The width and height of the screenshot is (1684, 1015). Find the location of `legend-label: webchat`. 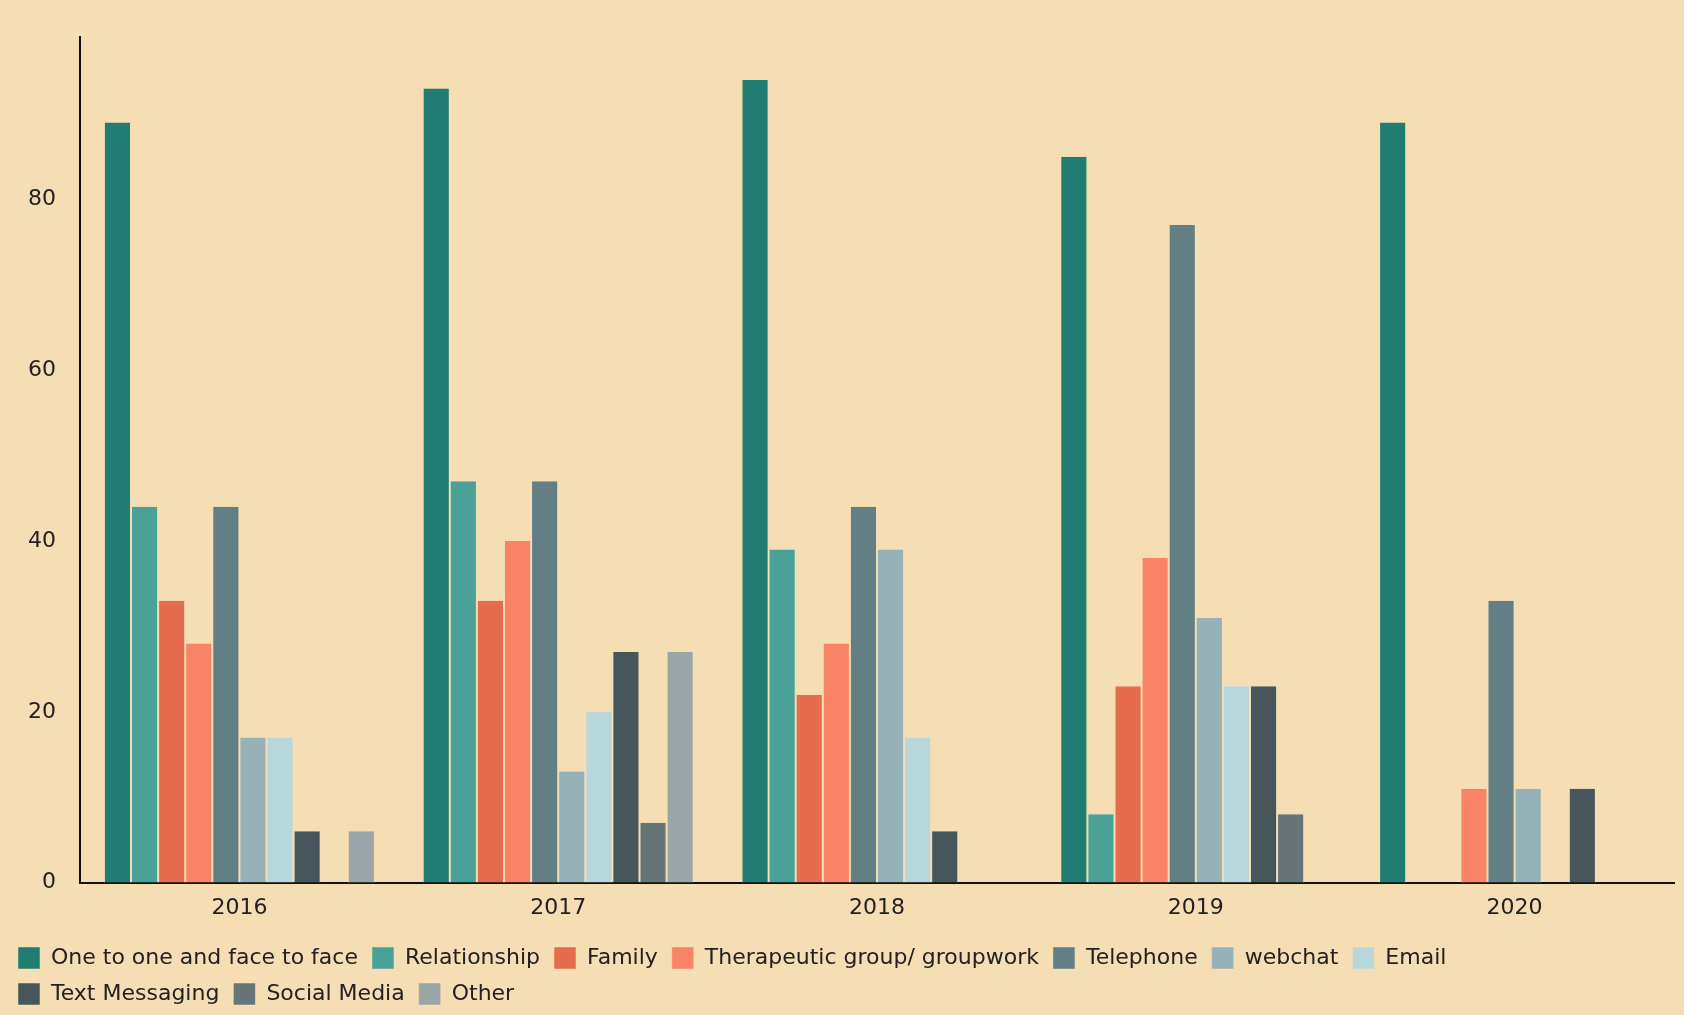

legend-label: webchat is located at coordinates (1291, 956).